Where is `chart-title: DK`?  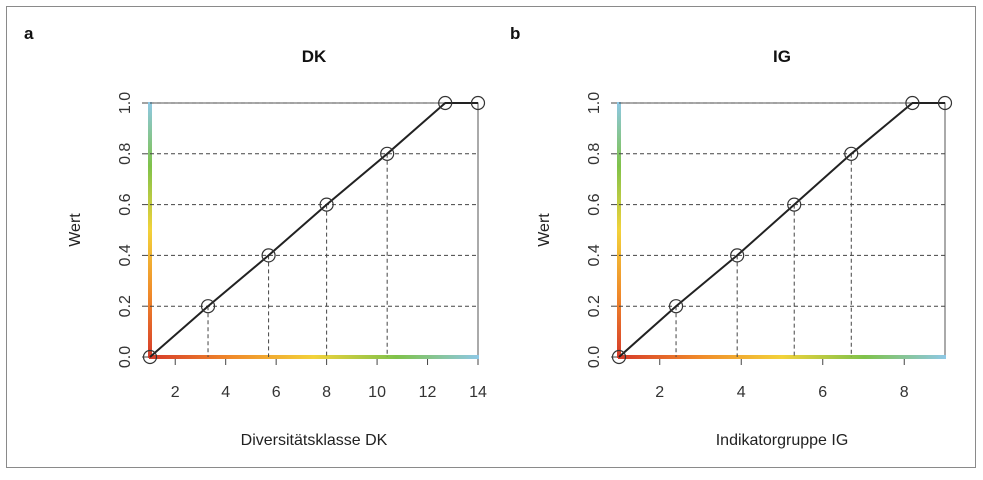 chart-title: DK is located at coordinates (314, 56).